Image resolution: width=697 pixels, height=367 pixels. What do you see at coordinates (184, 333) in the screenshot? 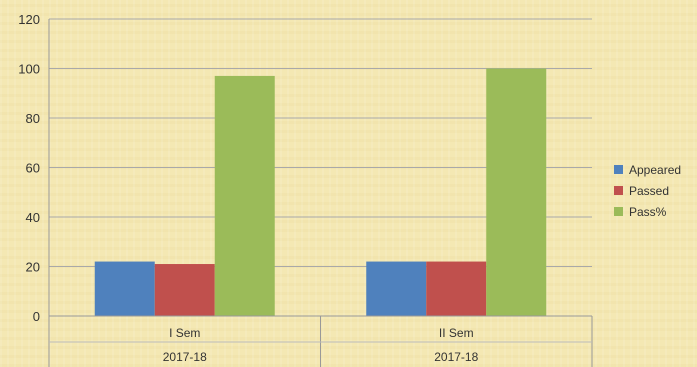
I see `x-category-label: I Sem` at bounding box center [184, 333].